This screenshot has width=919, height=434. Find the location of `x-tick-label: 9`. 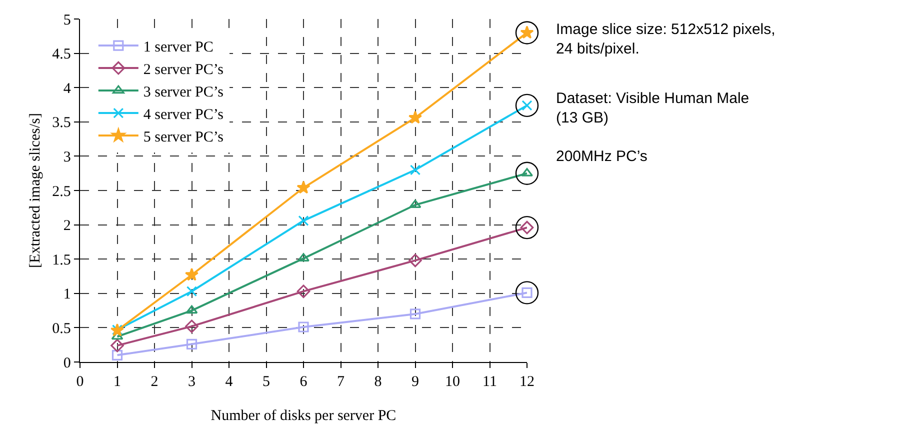

x-tick-label: 9 is located at coordinates (415, 382).